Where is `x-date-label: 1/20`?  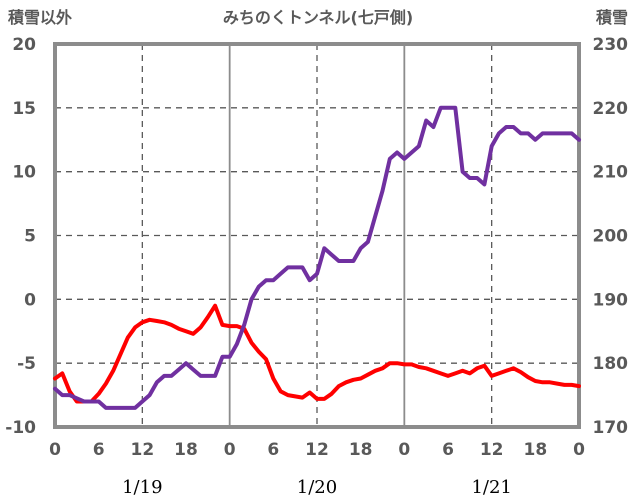 x-date-label: 1/20 is located at coordinates (317, 487).